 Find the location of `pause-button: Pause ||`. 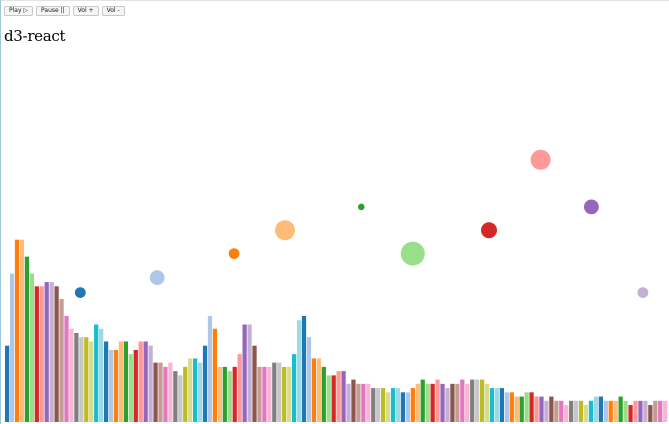

pause-button: Pause || is located at coordinates (53, 11).